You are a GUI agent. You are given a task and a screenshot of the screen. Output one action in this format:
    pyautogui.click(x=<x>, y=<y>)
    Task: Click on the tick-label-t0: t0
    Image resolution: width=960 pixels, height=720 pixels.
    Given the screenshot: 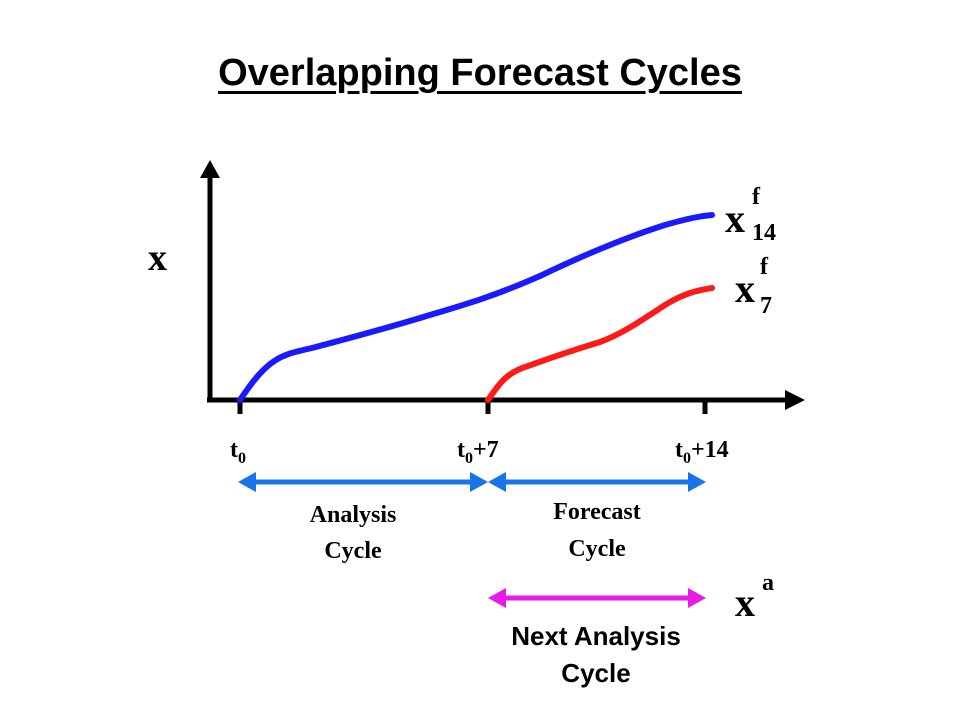 What is the action you would take?
    pyautogui.click(x=238, y=452)
    